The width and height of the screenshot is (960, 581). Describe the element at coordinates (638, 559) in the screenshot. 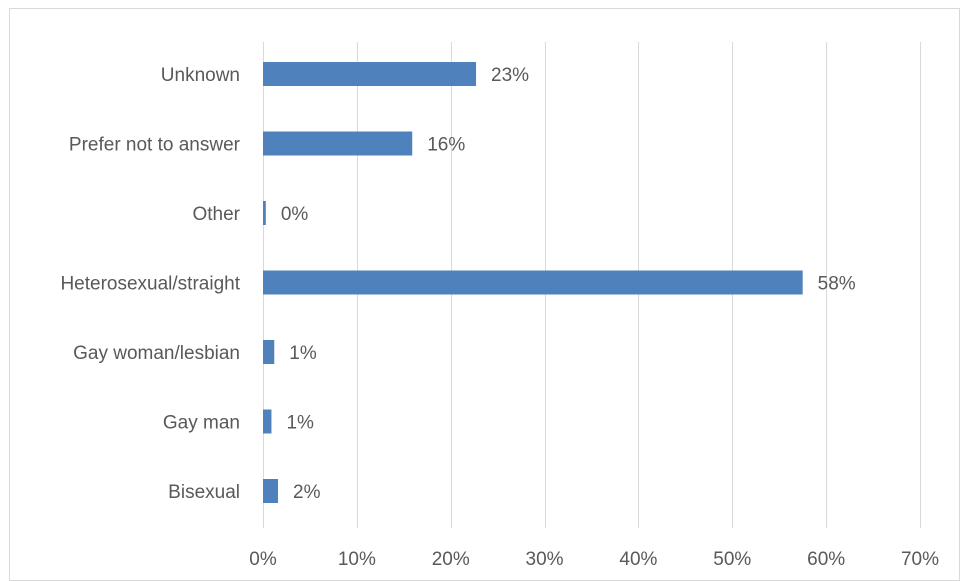

I see `x-tick-label-4: 40%` at that location.